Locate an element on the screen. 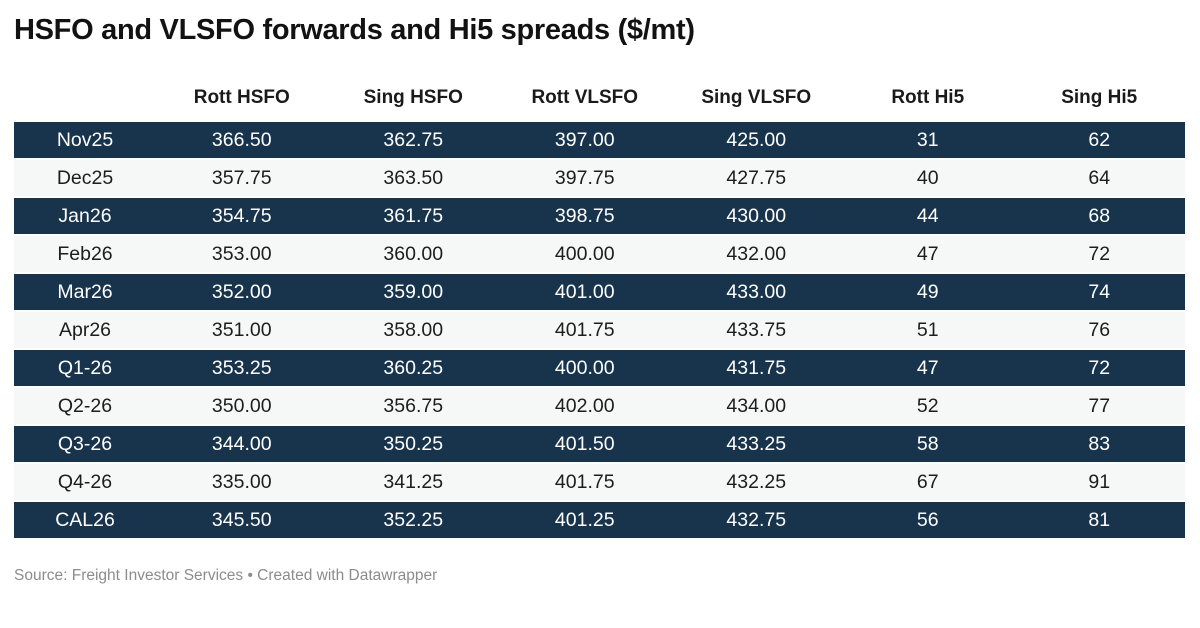  cell: 360.00 is located at coordinates (413, 255).